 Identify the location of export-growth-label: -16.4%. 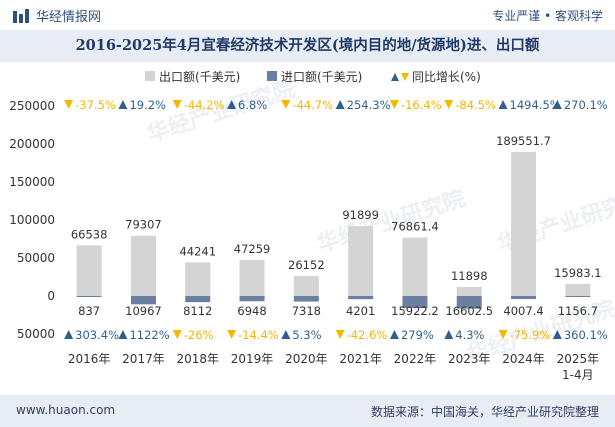
(421, 105).